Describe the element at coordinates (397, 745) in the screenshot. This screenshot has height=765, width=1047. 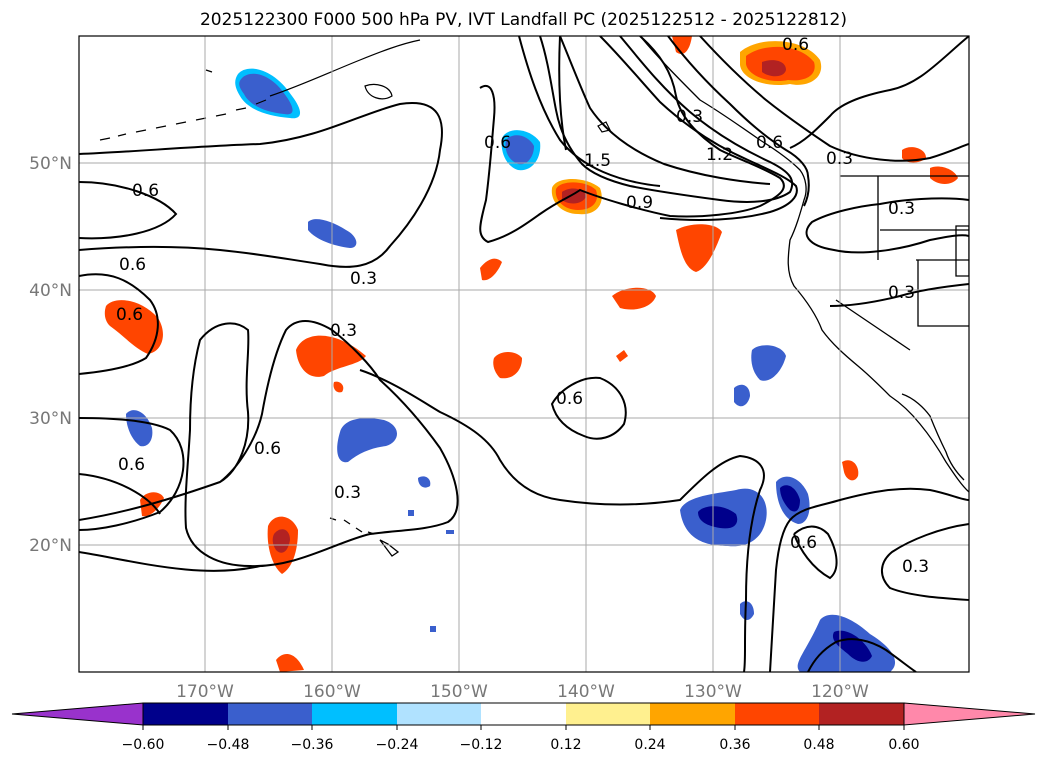
I see `colorbar-tick-label: −0.24` at that location.